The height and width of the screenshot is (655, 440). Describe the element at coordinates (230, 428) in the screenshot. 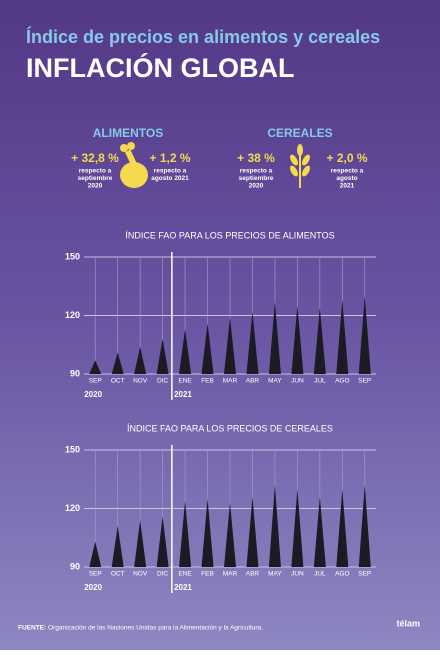

I see `chart-title: ÍNDICE FAO PARA LOS PRECIOS DE CEREALES` at that location.